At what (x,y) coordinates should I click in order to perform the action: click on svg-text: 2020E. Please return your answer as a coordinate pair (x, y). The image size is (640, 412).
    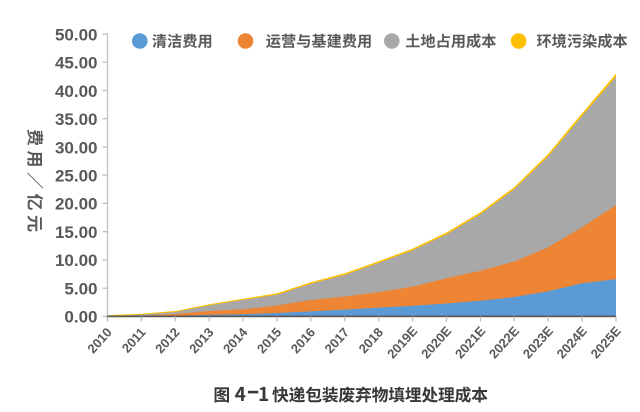
    Looking at the image, I should click on (436, 342).